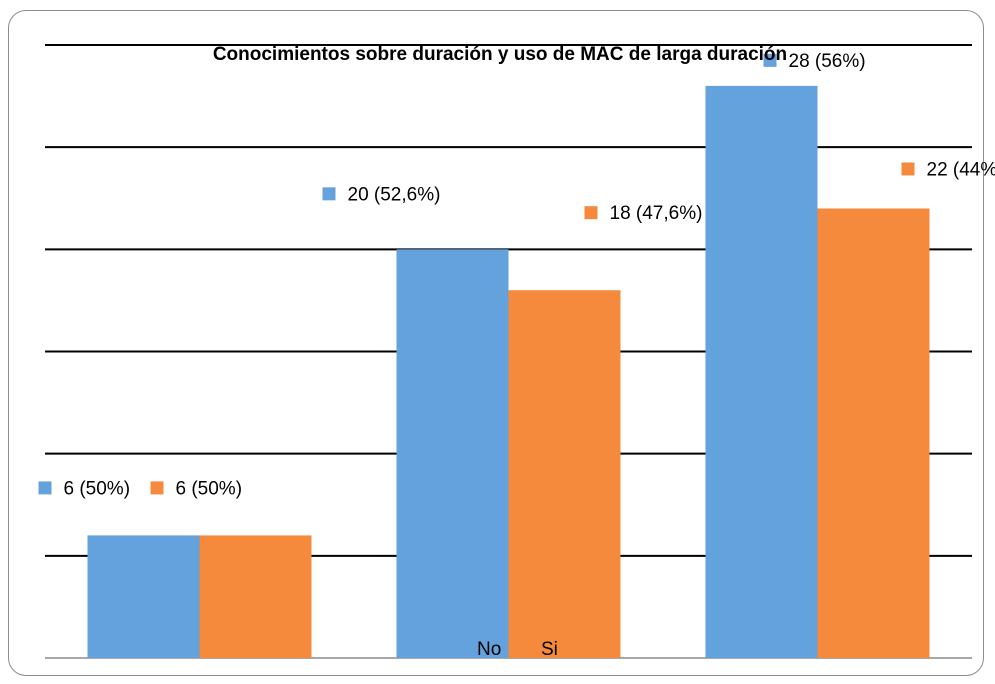 This screenshot has width=995, height=684. I want to click on data-label-text: 22 (44%), so click(961, 169).